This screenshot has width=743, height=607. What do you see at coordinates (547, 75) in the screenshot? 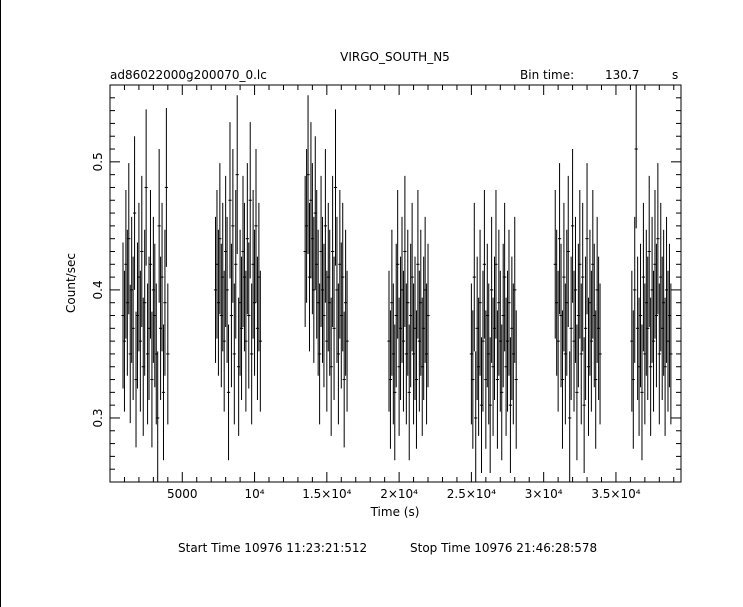
I see `bin-time-label: Bin time:` at bounding box center [547, 75].